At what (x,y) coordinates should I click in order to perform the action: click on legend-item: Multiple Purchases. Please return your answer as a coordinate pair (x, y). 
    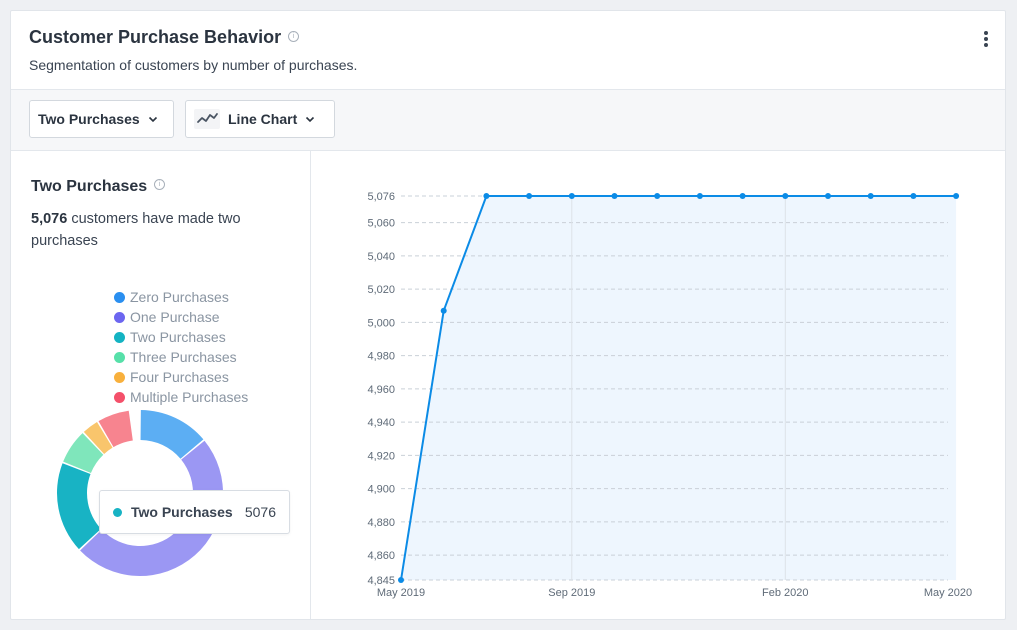
    Looking at the image, I should click on (181, 397).